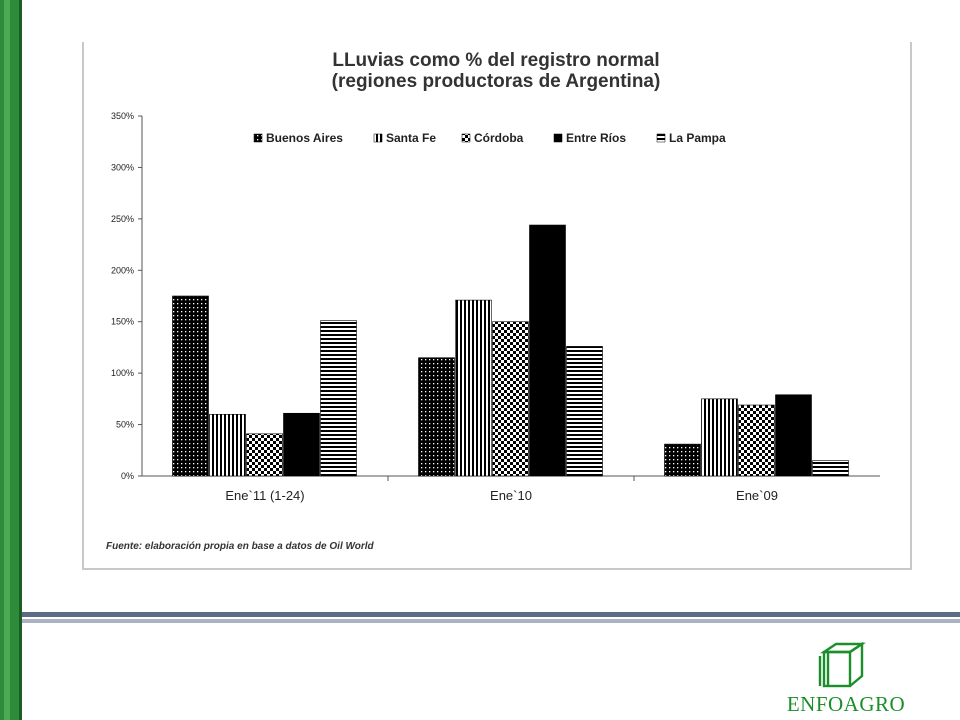 The image size is (960, 720). I want to click on y-tick-label: 0%, so click(127, 476).